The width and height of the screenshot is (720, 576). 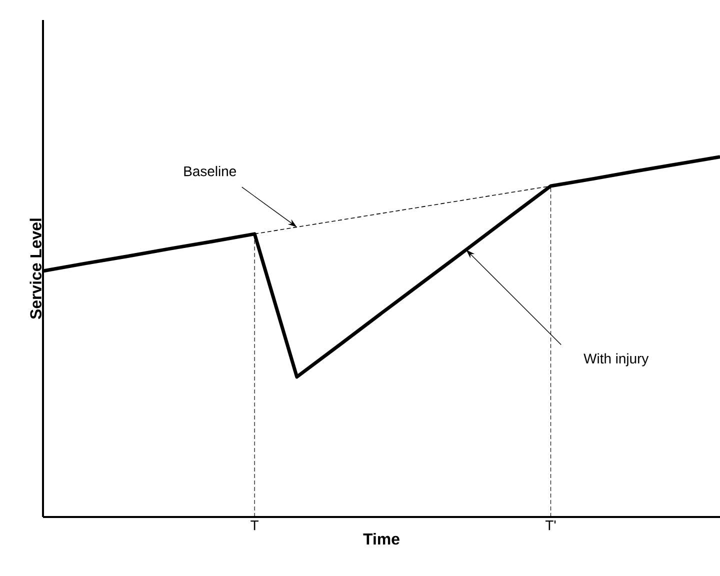 I want to click on x-tick-label: T, so click(x=254, y=525).